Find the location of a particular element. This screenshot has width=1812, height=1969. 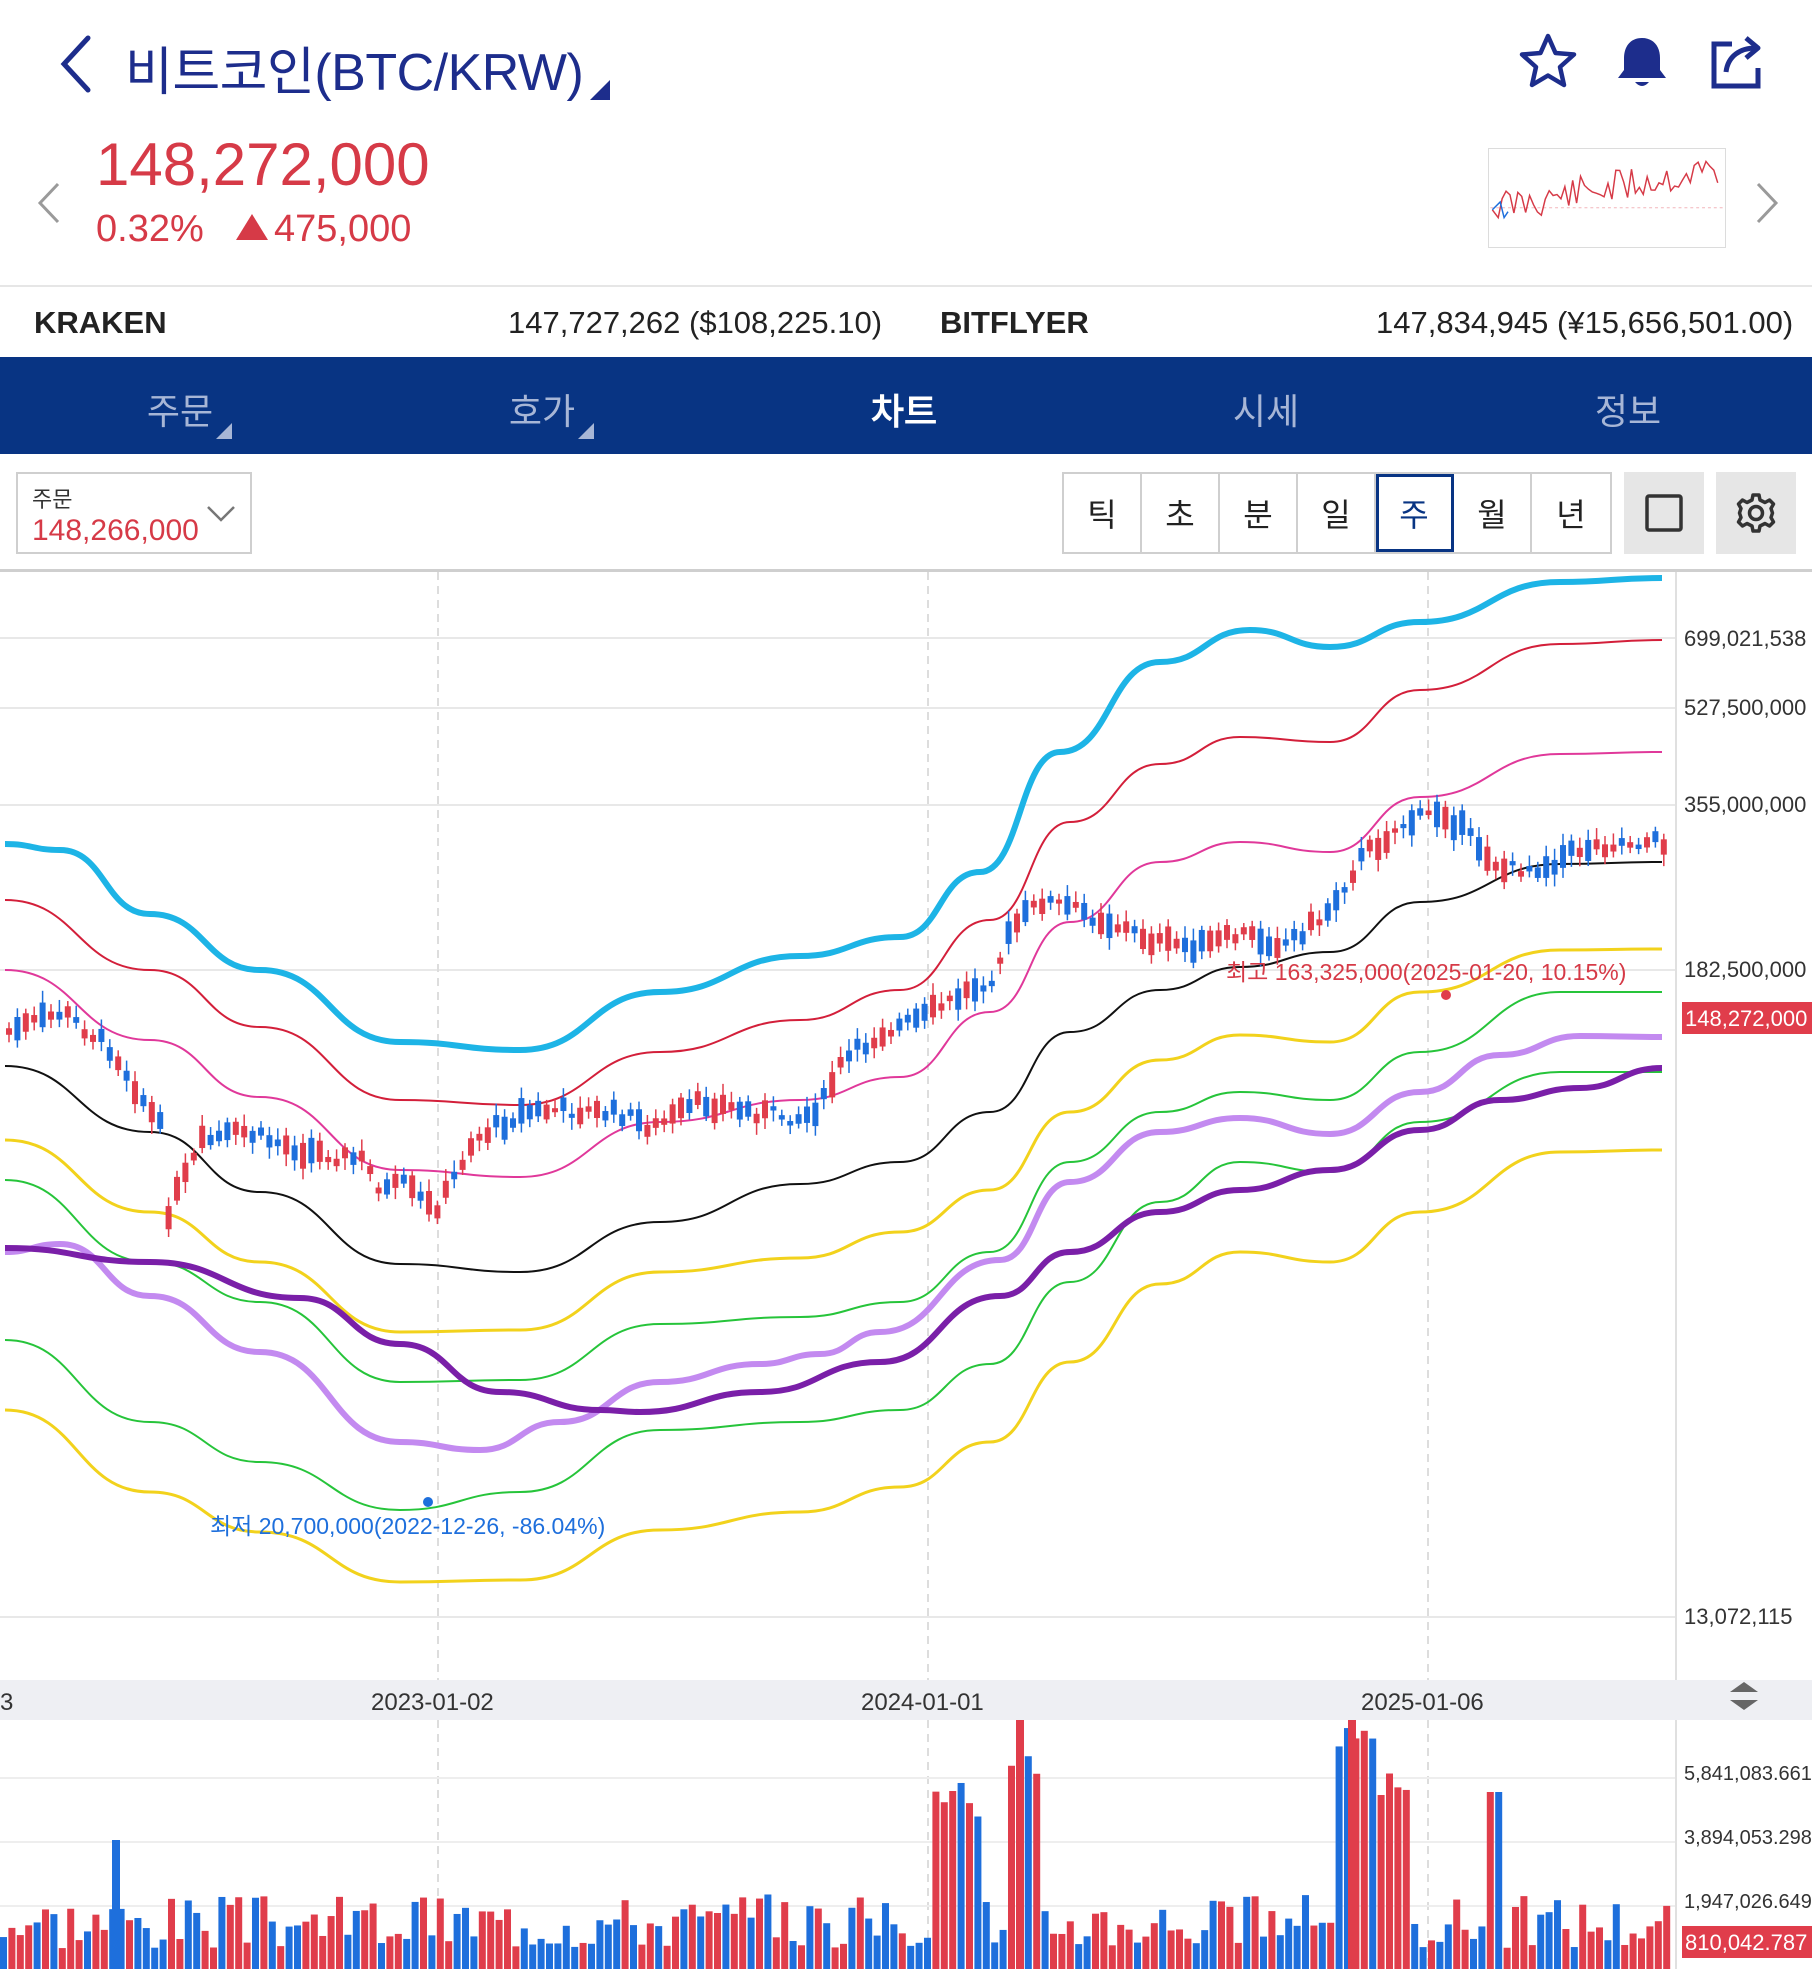

order-type-select: 주문 148,266,000 is located at coordinates (134, 513).